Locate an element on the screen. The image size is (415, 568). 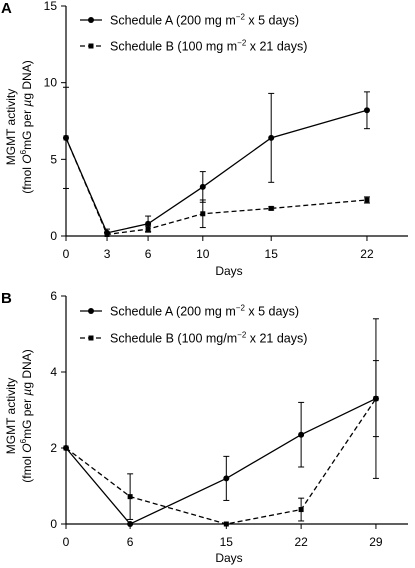
y-tick-label: 2 is located at coordinates (53, 448).